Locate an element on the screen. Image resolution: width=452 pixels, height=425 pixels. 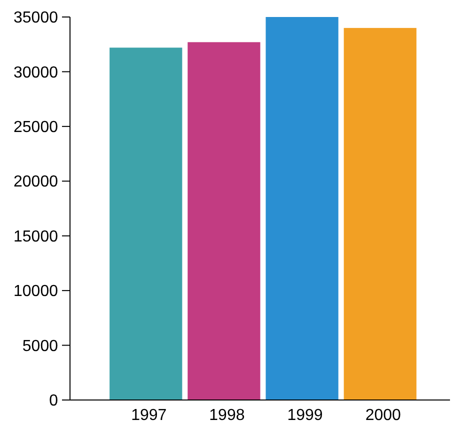
x-tick-label: 1999 is located at coordinates (305, 415).